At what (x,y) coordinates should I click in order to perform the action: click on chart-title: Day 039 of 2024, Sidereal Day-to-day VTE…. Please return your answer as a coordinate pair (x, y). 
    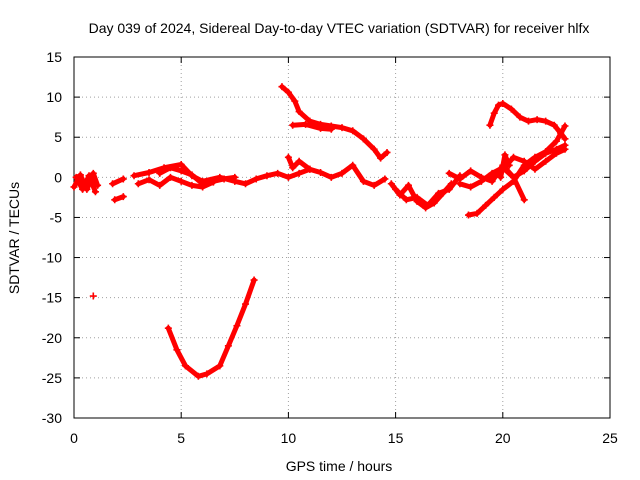
    Looking at the image, I should click on (339, 28).